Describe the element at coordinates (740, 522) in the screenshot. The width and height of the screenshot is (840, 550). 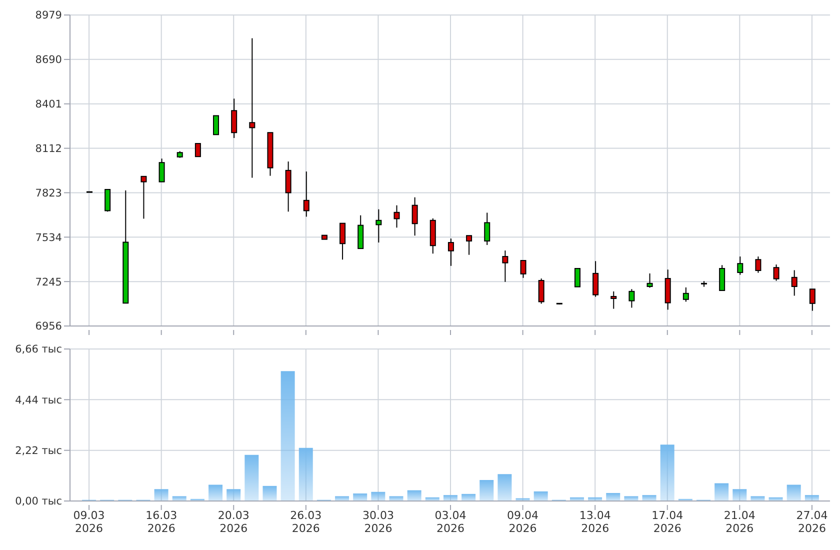
I see `x-tick-label: 21.04 2026` at that location.